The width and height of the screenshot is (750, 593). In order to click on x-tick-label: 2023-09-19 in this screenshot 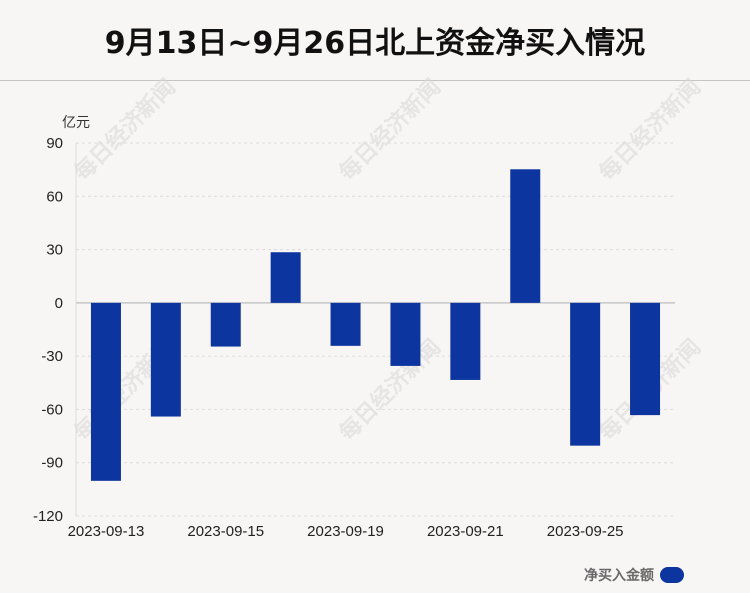, I will do `click(345, 531)`.